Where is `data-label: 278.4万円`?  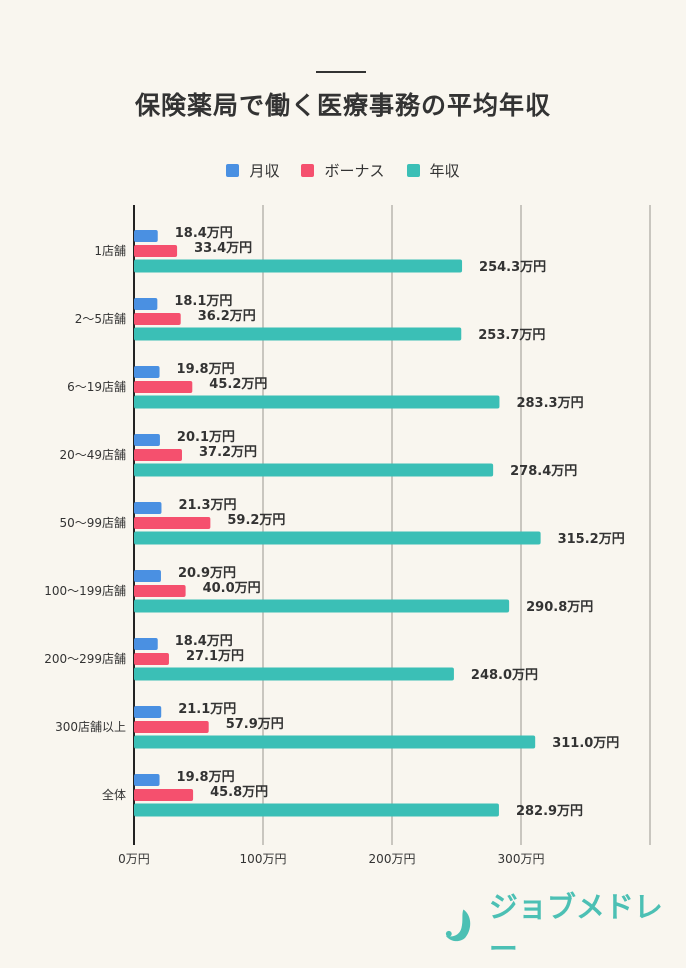 data-label: 278.4万円 is located at coordinates (543, 471).